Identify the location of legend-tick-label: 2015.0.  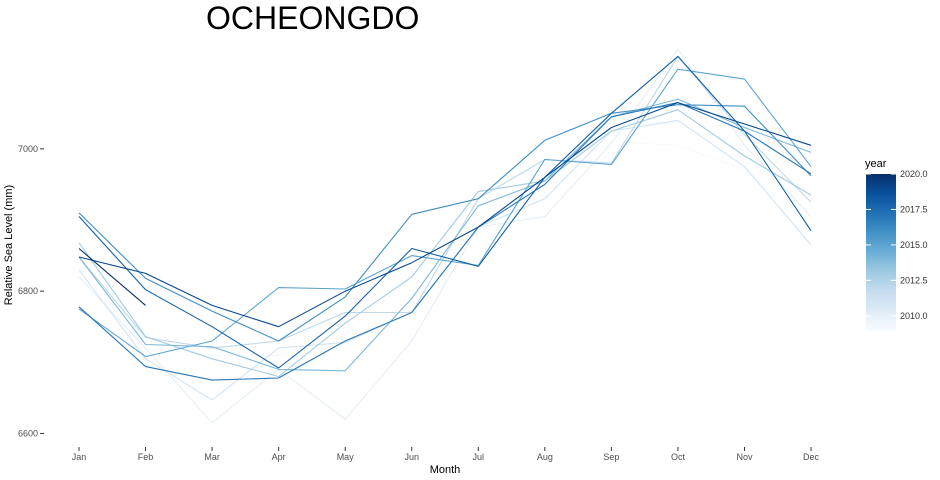
(914, 245).